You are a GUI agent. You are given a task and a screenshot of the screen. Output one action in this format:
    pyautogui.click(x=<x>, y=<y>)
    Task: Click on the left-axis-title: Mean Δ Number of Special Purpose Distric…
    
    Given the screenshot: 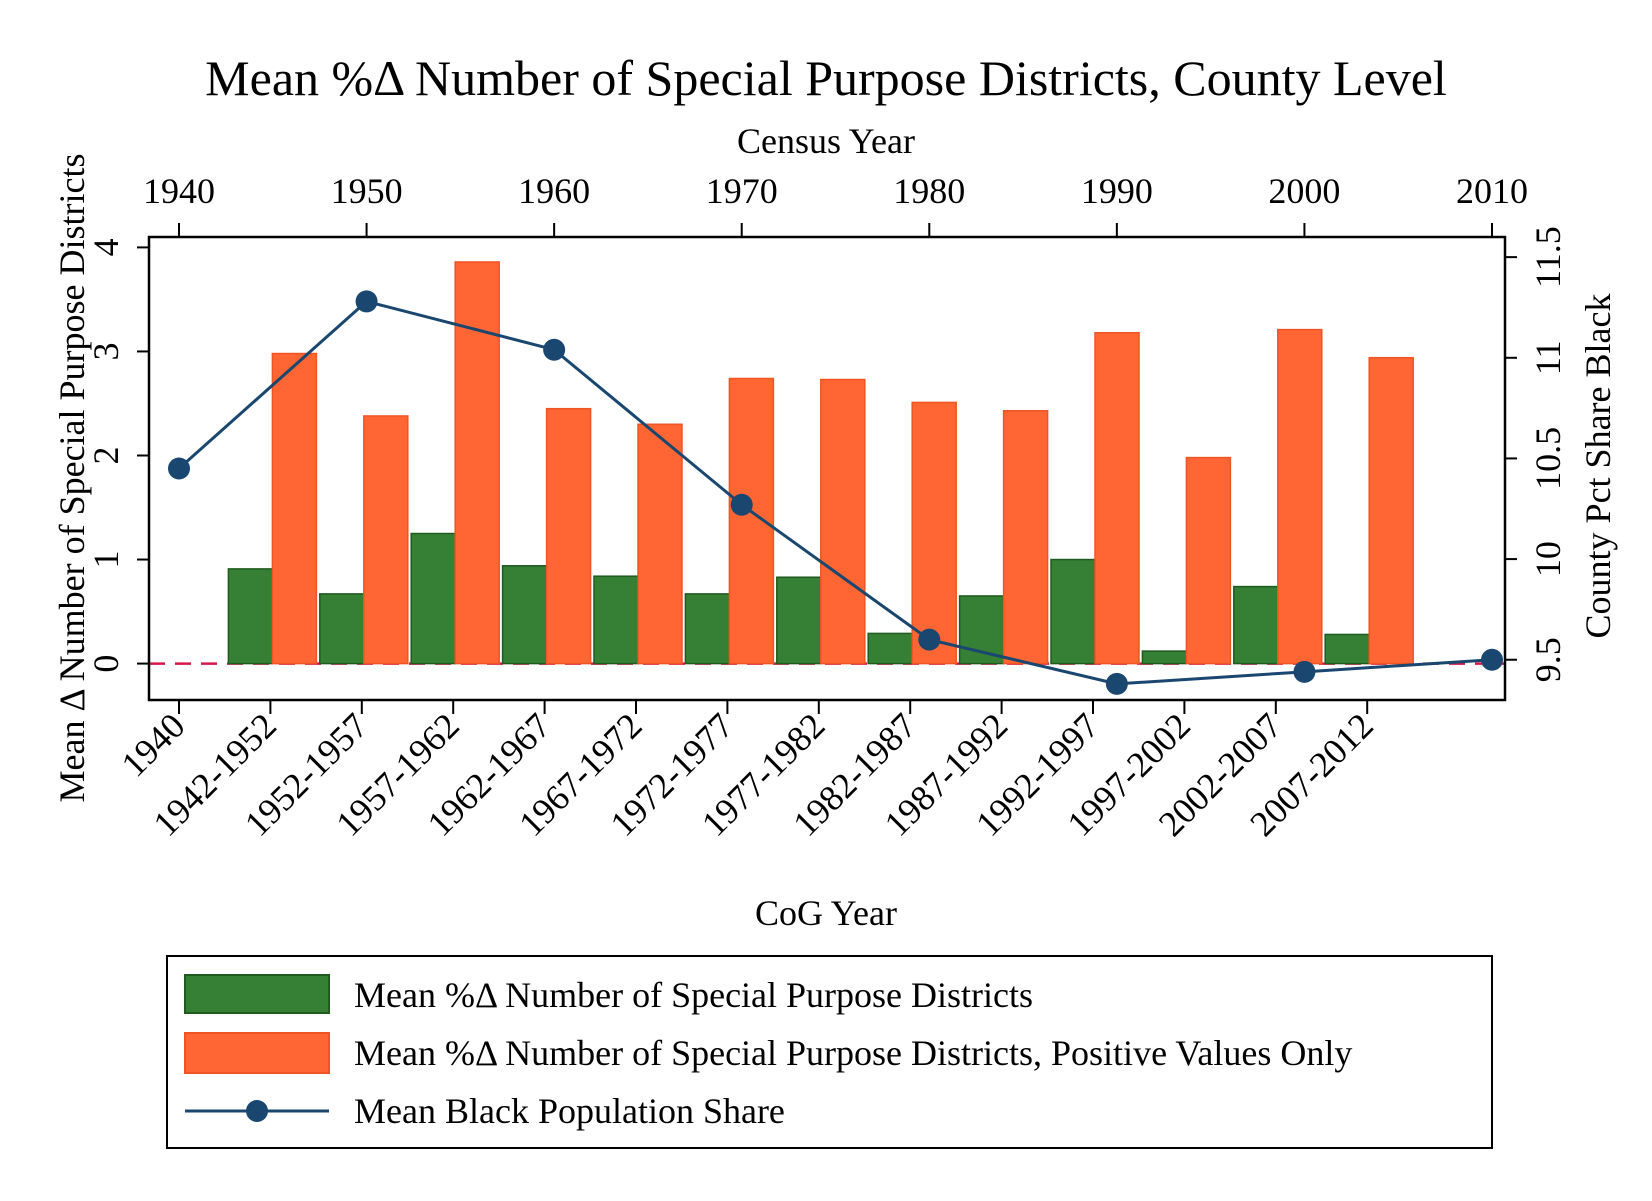 What is the action you would take?
    pyautogui.click(x=72, y=477)
    